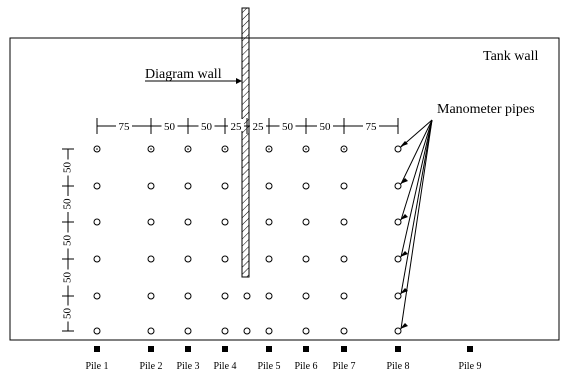 This screenshot has height=374, width=571. Describe the element at coordinates (247, 126) in the screenshot. I see `horizontal-dimension-line: 75 50 50 25 25 50 50 75` at that location.